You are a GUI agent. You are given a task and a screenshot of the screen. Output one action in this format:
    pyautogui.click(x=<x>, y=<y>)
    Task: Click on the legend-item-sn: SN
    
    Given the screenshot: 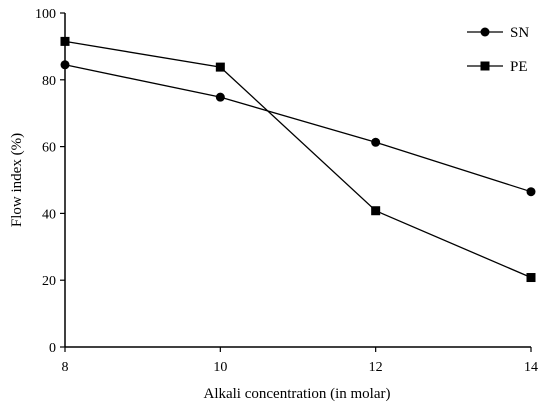 What is the action you would take?
    pyautogui.click(x=498, y=33)
    